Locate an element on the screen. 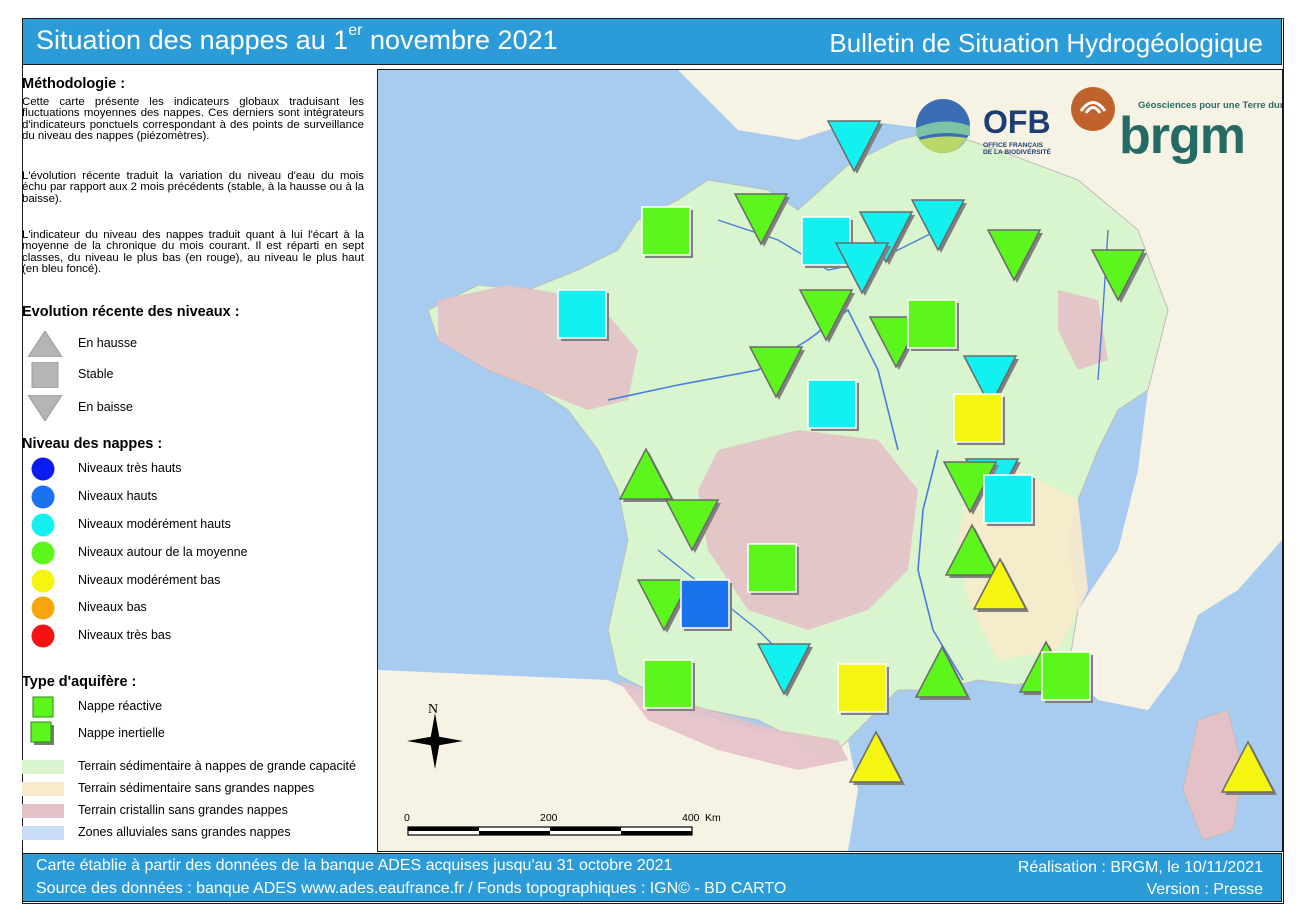  legend-evolution-up: En hausse is located at coordinates (197, 344).